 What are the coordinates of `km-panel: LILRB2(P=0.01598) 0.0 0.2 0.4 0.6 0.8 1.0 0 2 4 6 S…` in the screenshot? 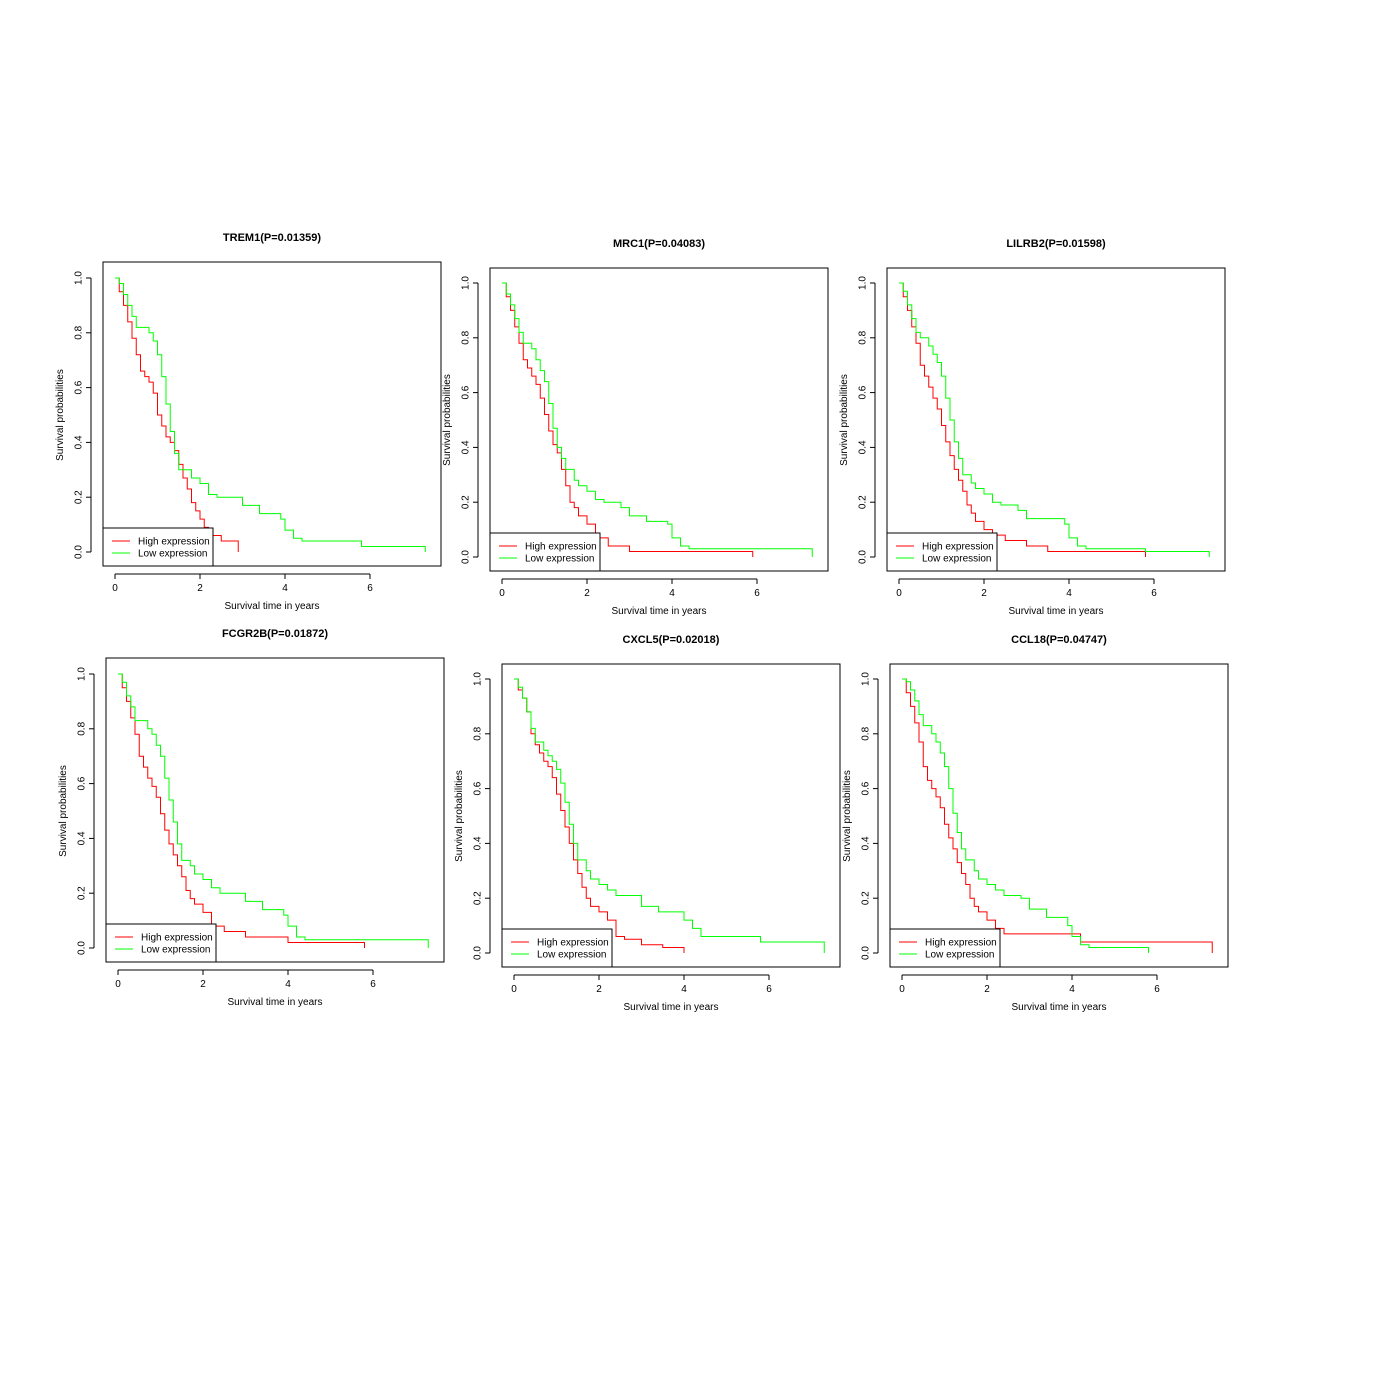 It's located at (1032, 427).